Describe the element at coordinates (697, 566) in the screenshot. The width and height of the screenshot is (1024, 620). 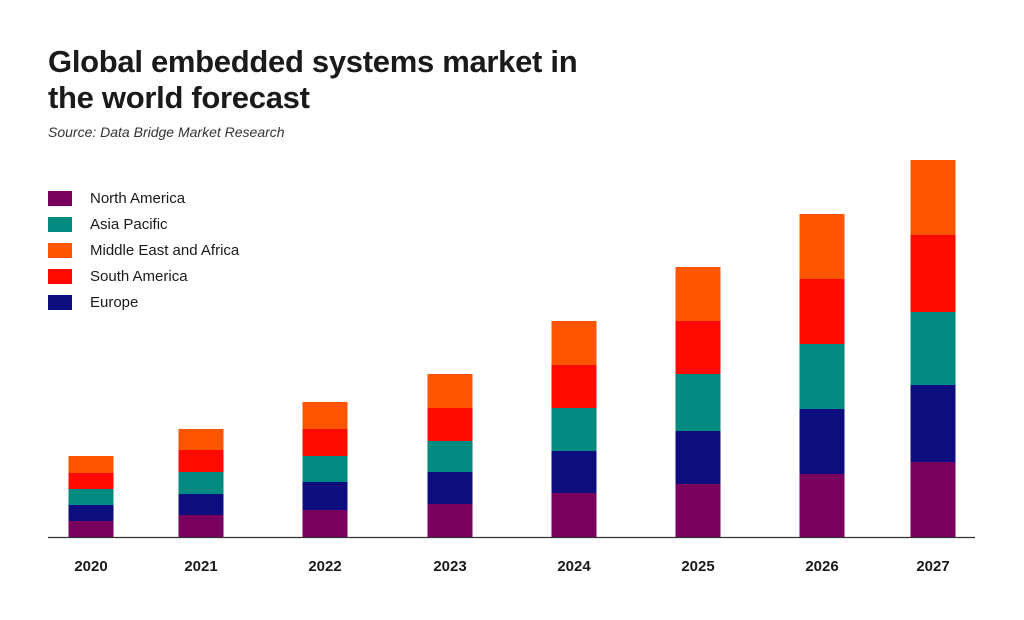
I see `x-tick-label-2025: 2025` at that location.